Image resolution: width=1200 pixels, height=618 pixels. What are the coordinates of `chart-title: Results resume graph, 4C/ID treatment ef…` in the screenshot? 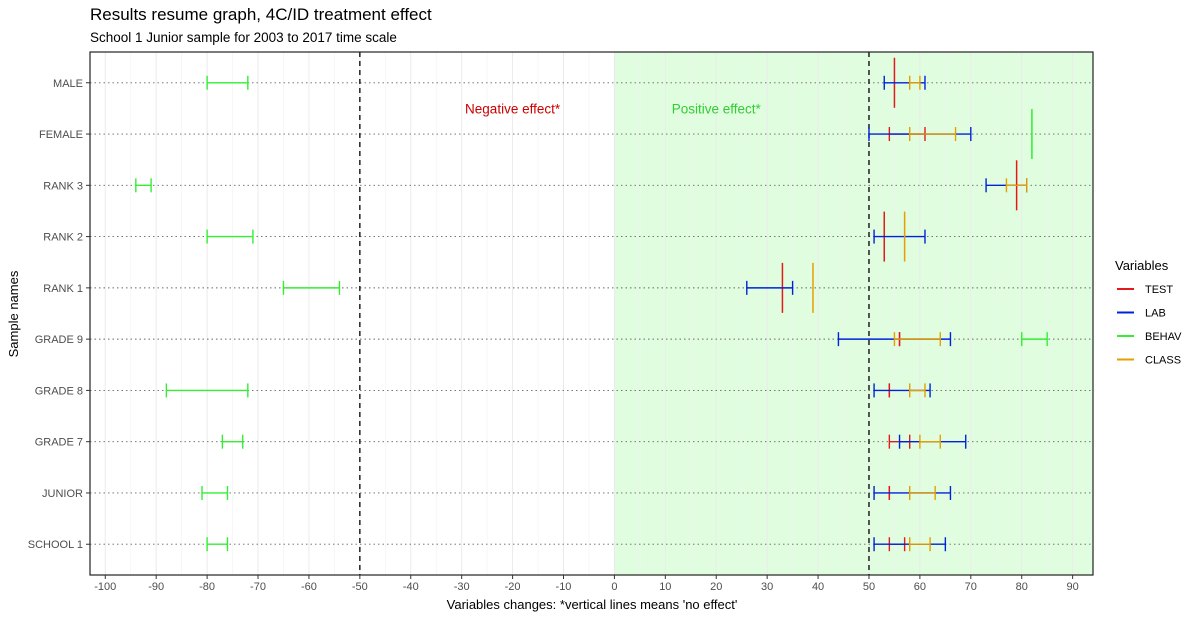 It's located at (261, 14).